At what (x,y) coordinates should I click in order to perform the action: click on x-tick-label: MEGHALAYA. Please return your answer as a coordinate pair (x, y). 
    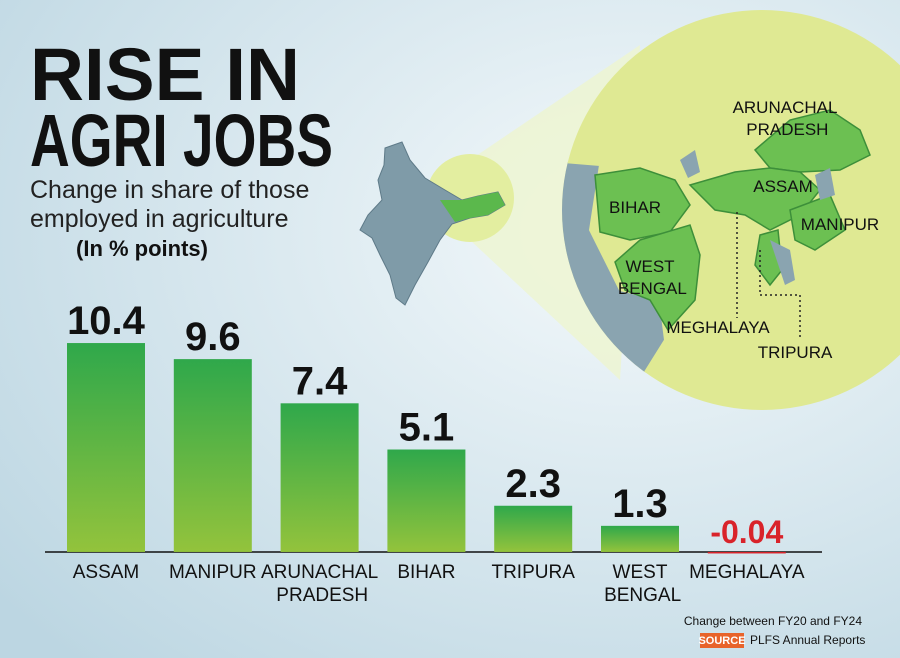
    Looking at the image, I should click on (747, 572).